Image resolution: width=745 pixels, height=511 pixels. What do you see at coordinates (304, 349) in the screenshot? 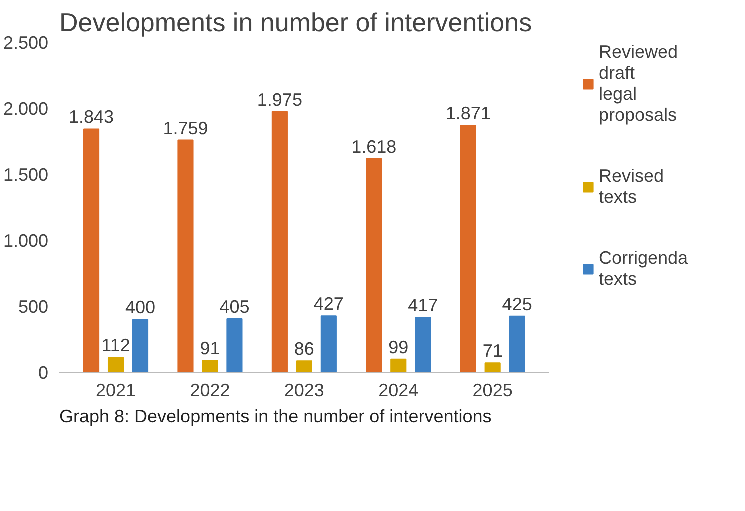
I see `data-label: 86` at bounding box center [304, 349].